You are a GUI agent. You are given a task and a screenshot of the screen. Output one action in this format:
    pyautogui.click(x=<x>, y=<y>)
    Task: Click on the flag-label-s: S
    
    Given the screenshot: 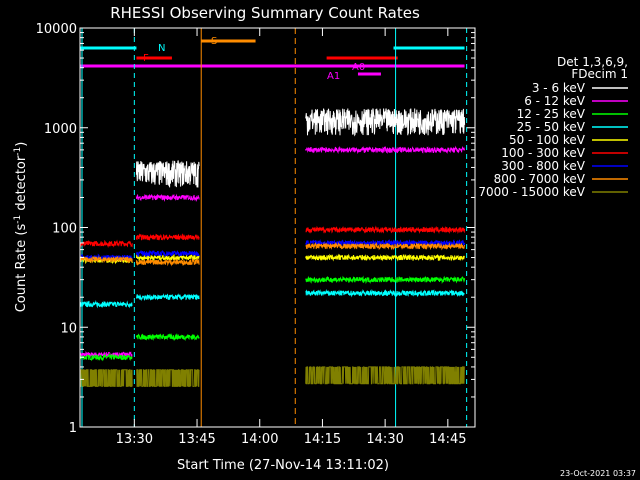 What is the action you would take?
    pyautogui.click(x=214, y=41)
    